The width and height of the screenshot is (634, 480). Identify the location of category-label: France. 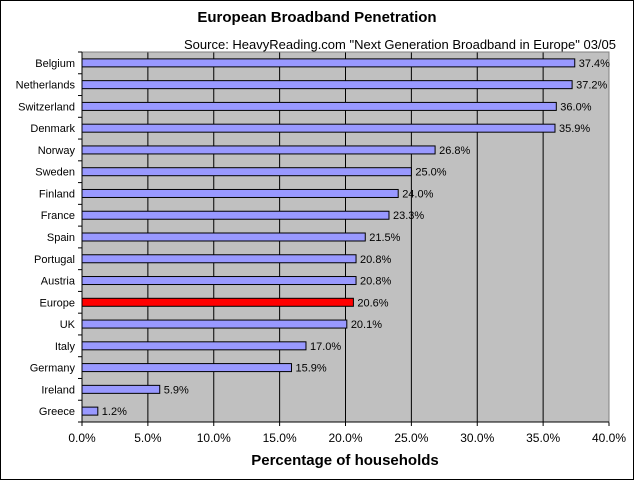
(58, 216).